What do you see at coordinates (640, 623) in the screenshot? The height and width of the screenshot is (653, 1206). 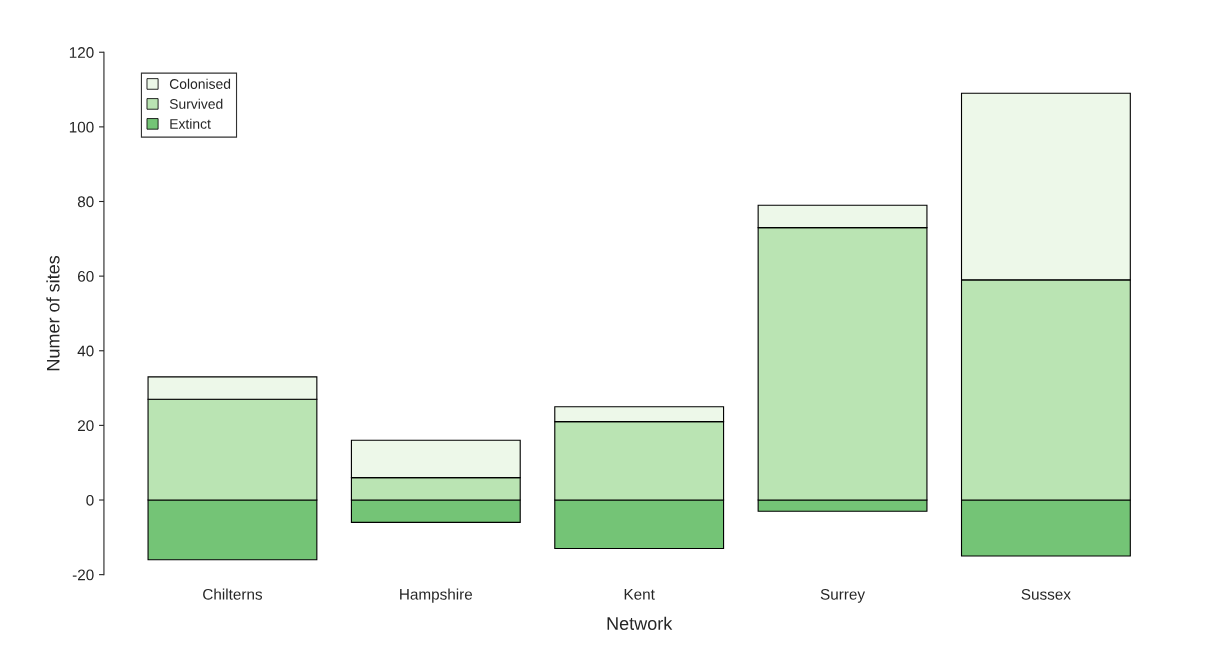 I see `x-axis-title: Network` at bounding box center [640, 623].